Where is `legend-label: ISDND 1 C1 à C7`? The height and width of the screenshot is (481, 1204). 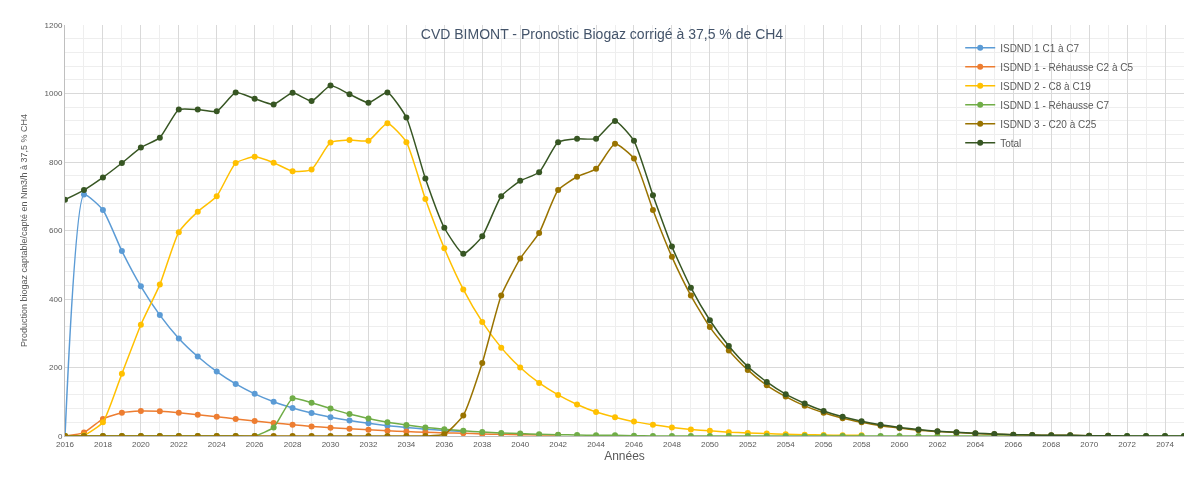
legend-label: ISDND 1 C1 à C7 is located at coordinates (1040, 48).